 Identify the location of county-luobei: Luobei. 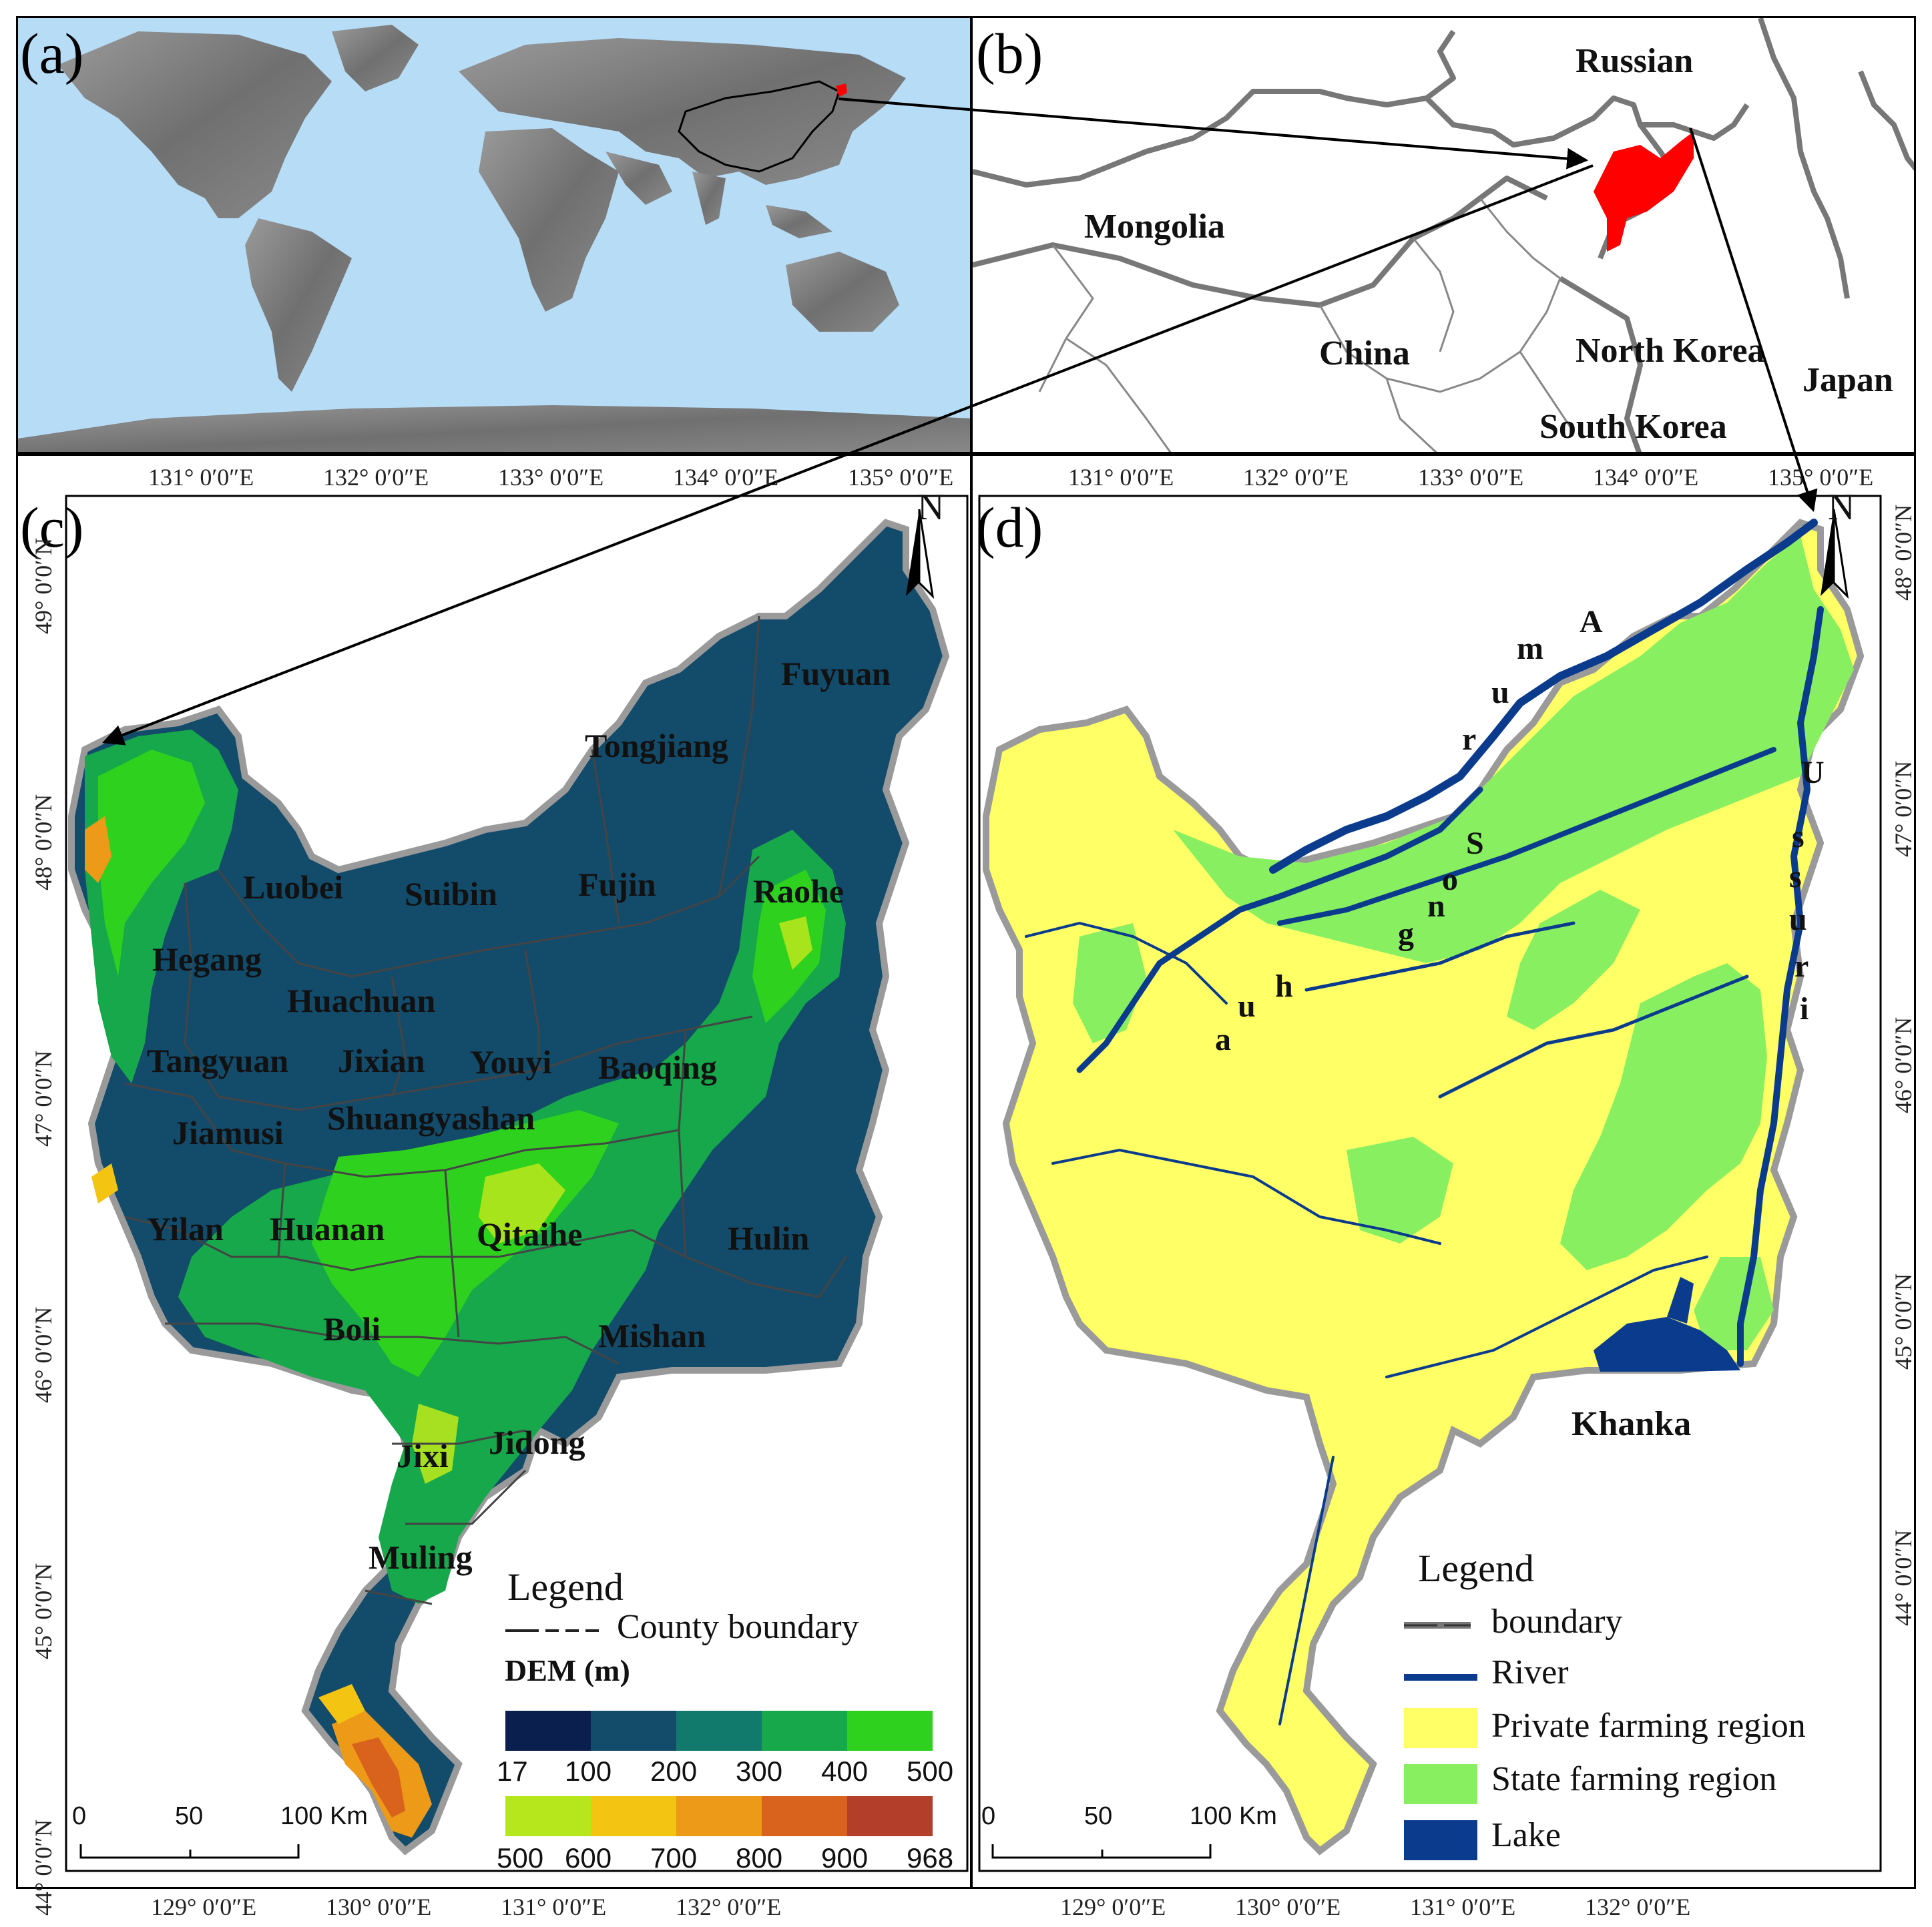
(293, 887).